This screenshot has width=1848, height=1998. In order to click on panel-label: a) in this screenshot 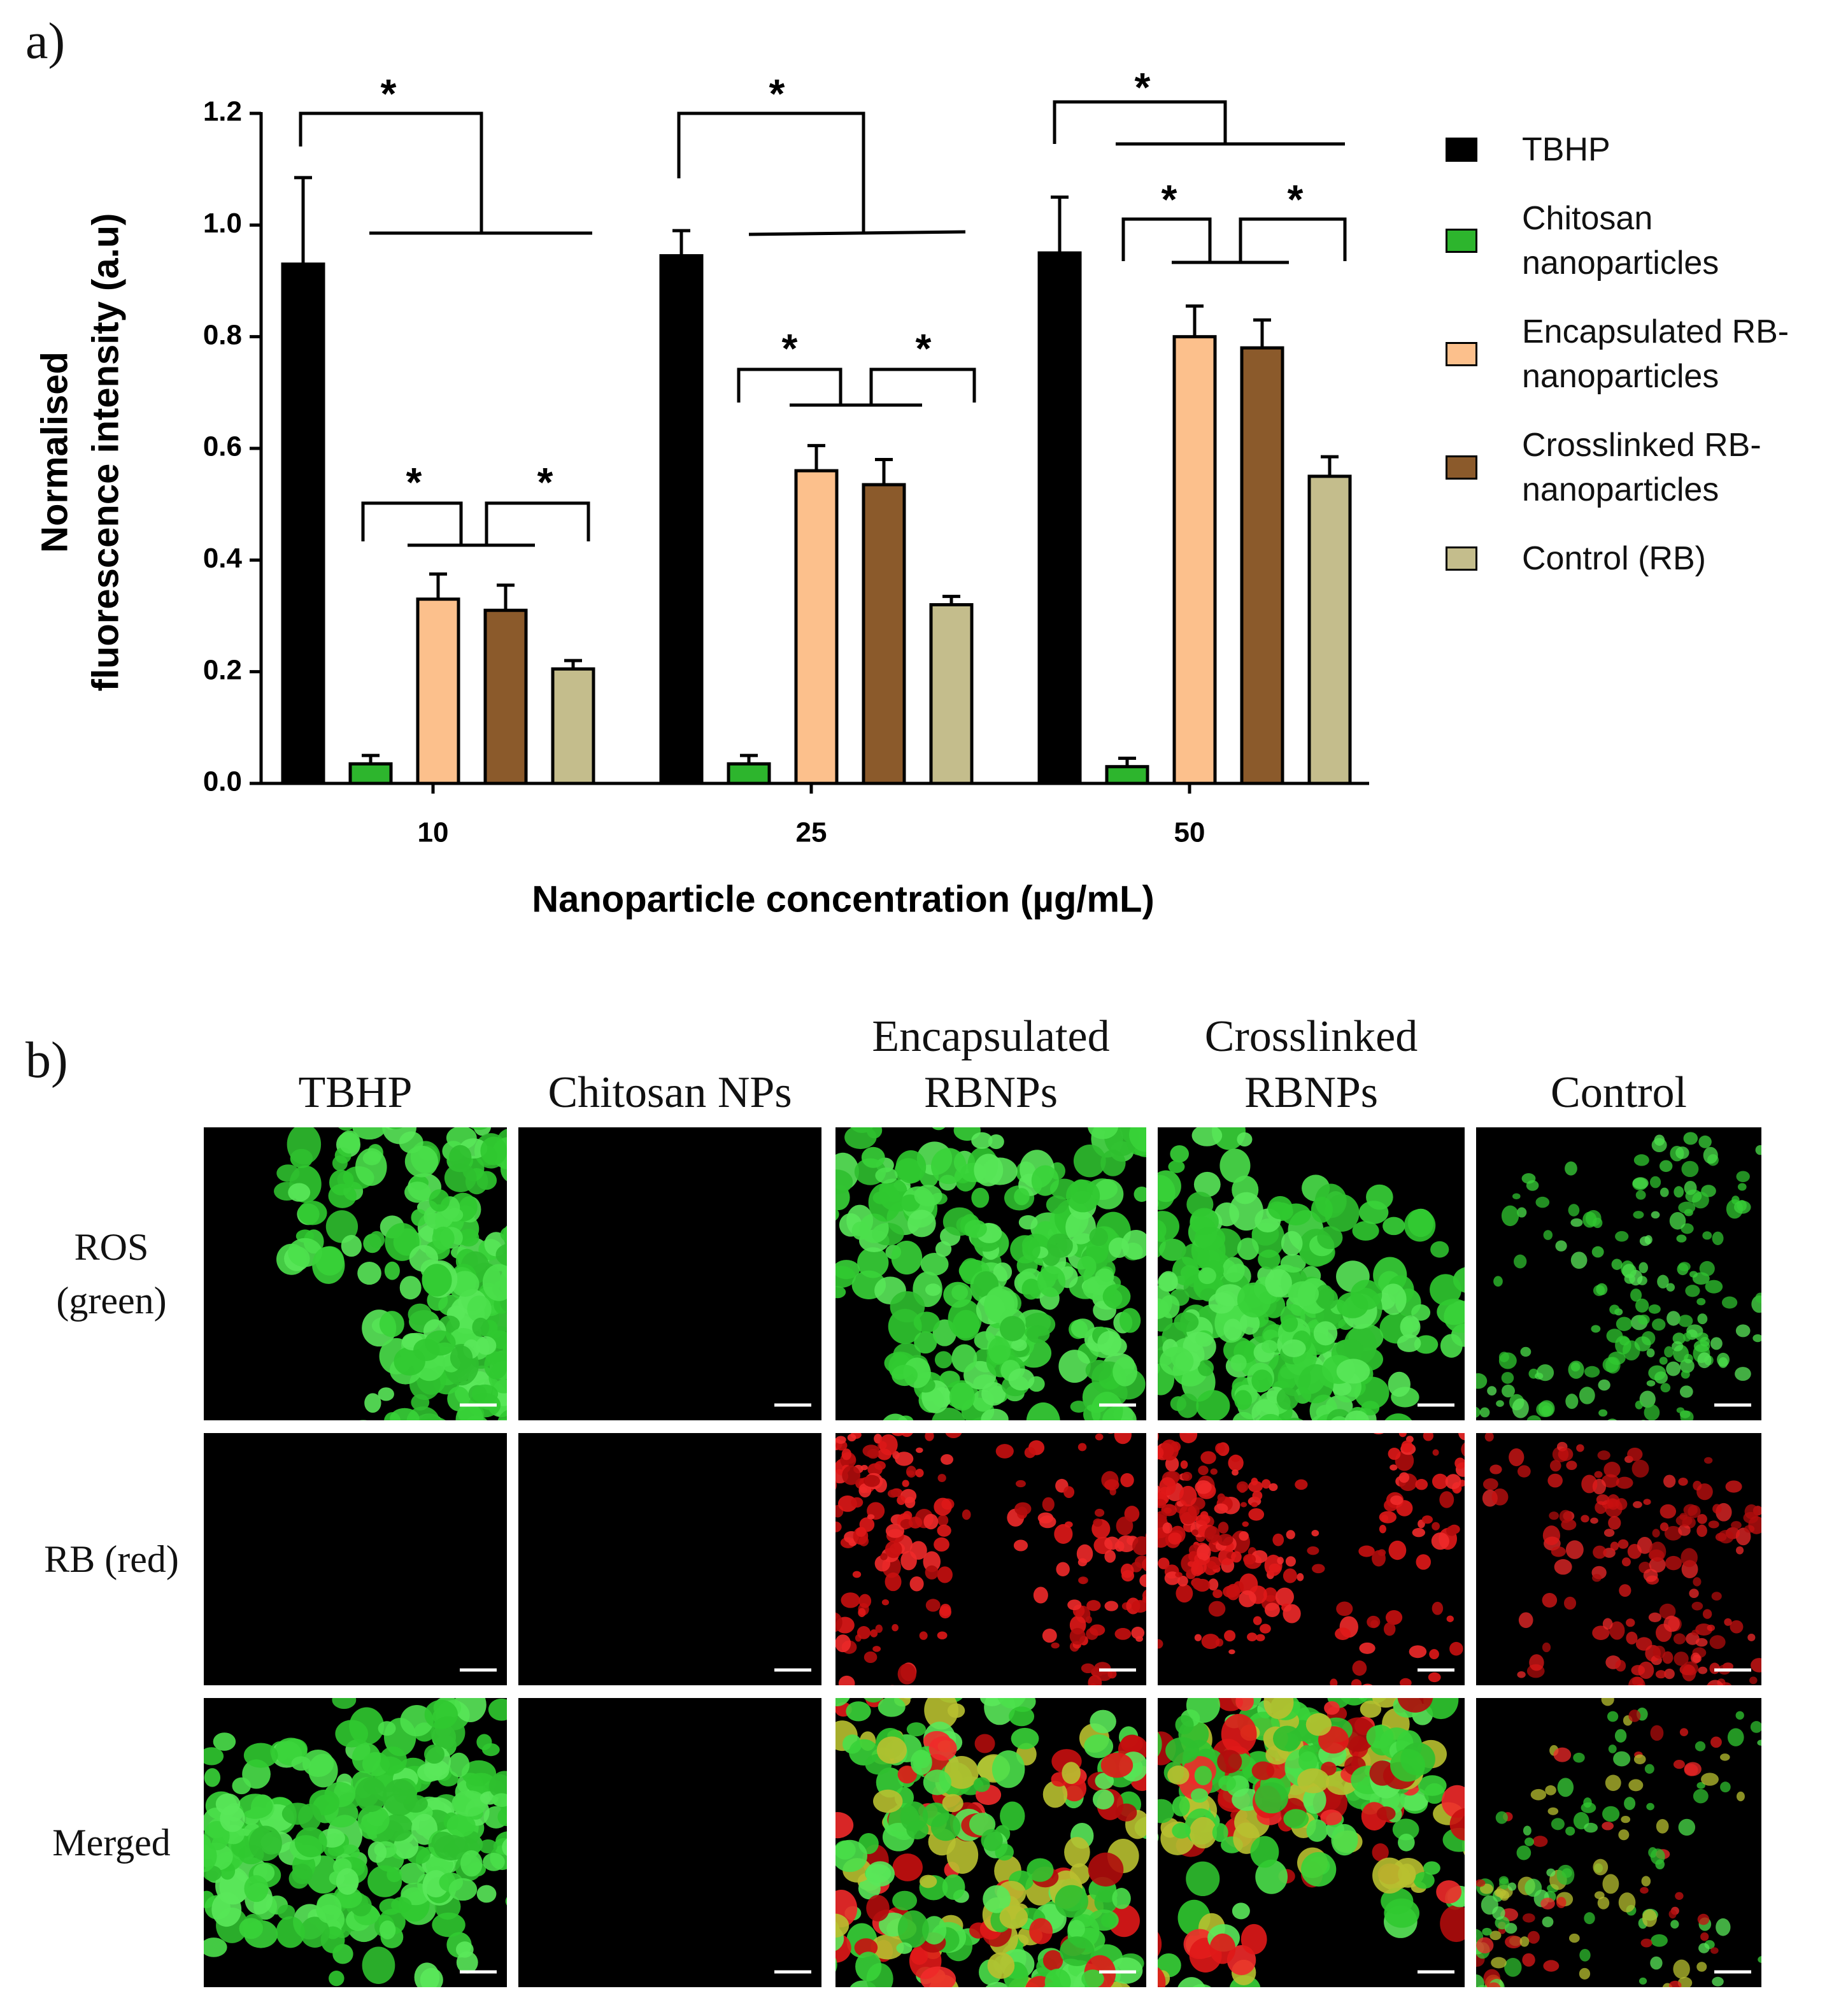, I will do `click(45, 41)`.